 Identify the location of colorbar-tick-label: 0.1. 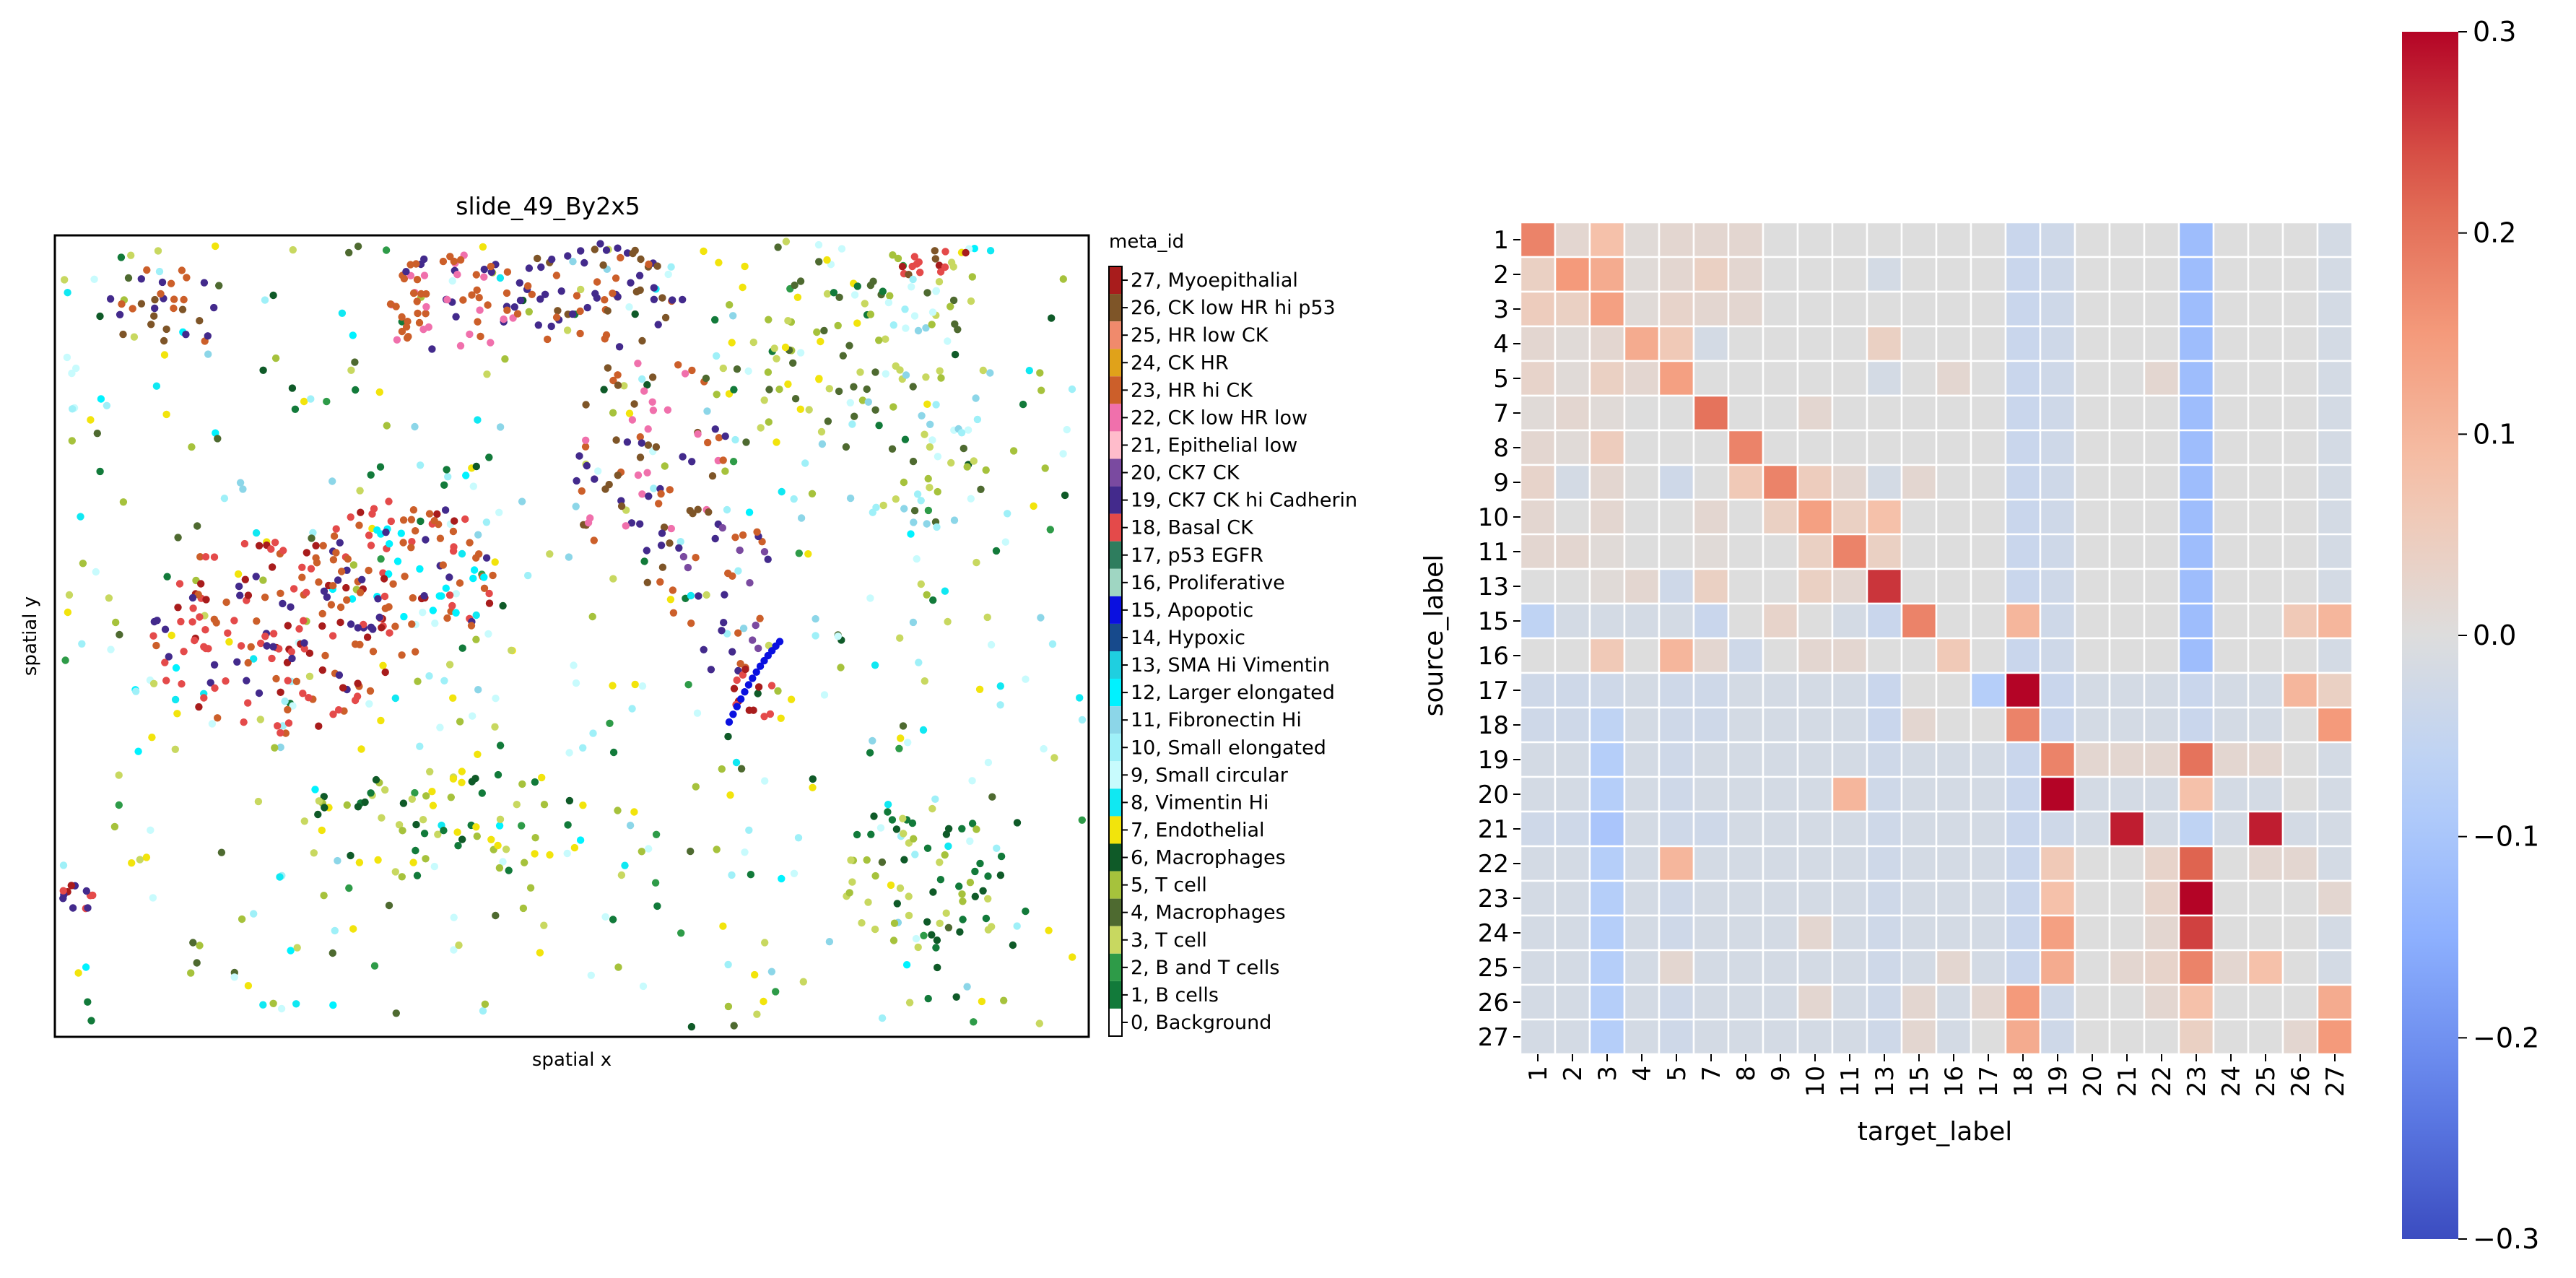
(2494, 434).